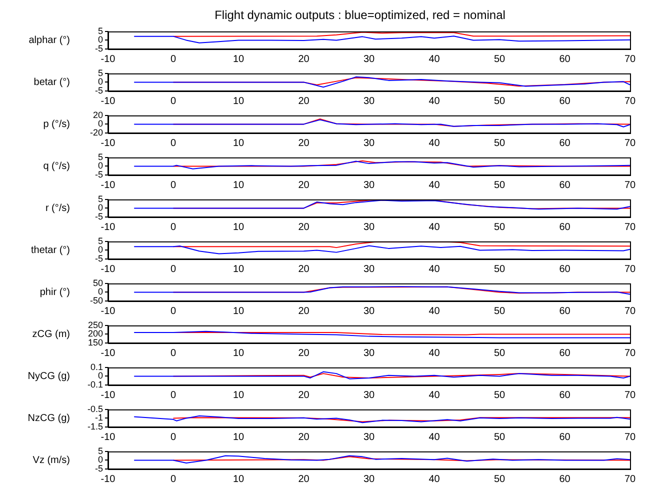 The image size is (650, 502). I want to click on y-tick-label: 150, so click(95, 342).